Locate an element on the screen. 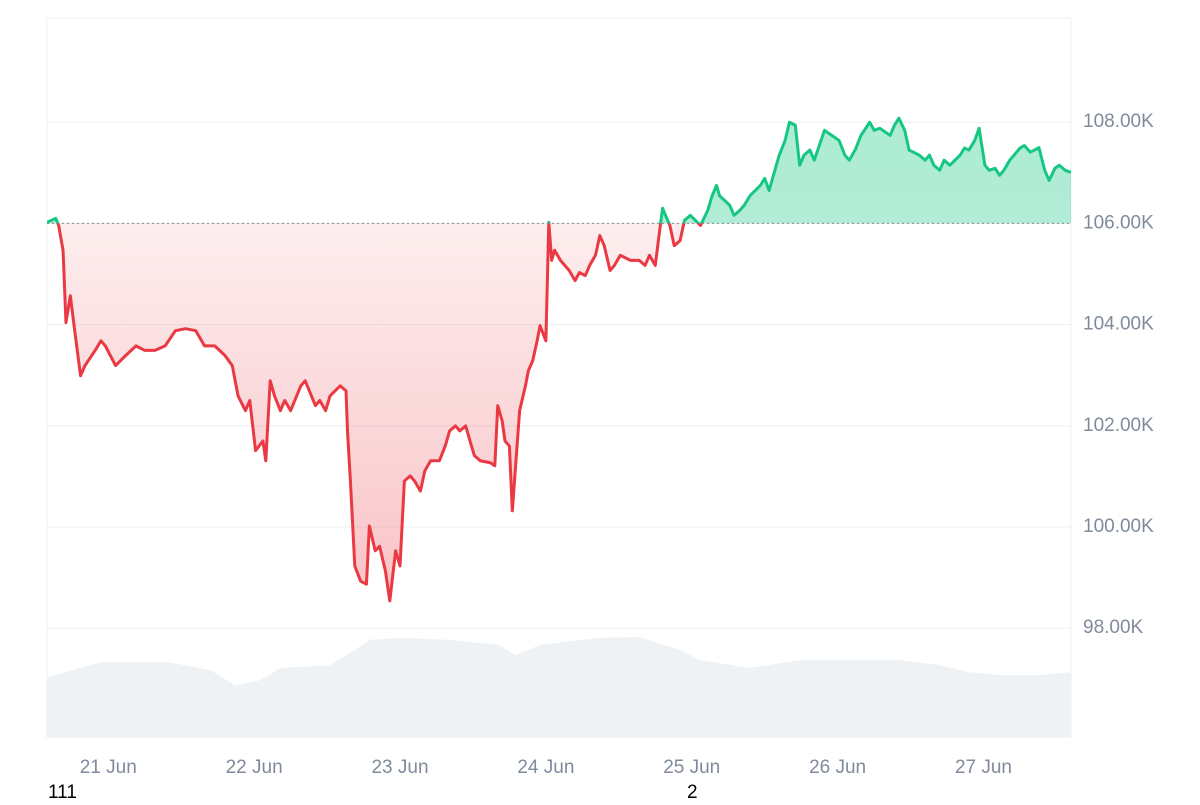  y-tick-label: 106.00K is located at coordinates (1118, 222).